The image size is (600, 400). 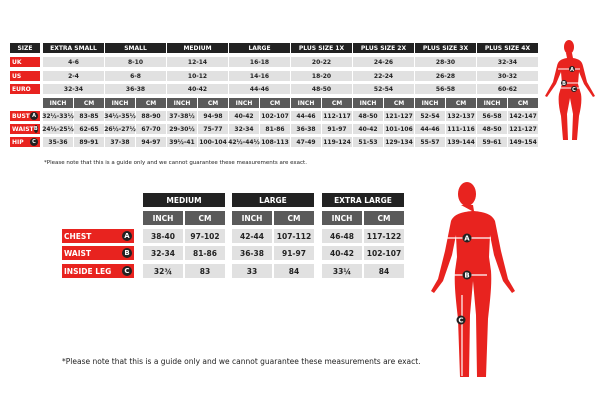 I want to click on measure-cell: 51-53, so click(x=368, y=142).